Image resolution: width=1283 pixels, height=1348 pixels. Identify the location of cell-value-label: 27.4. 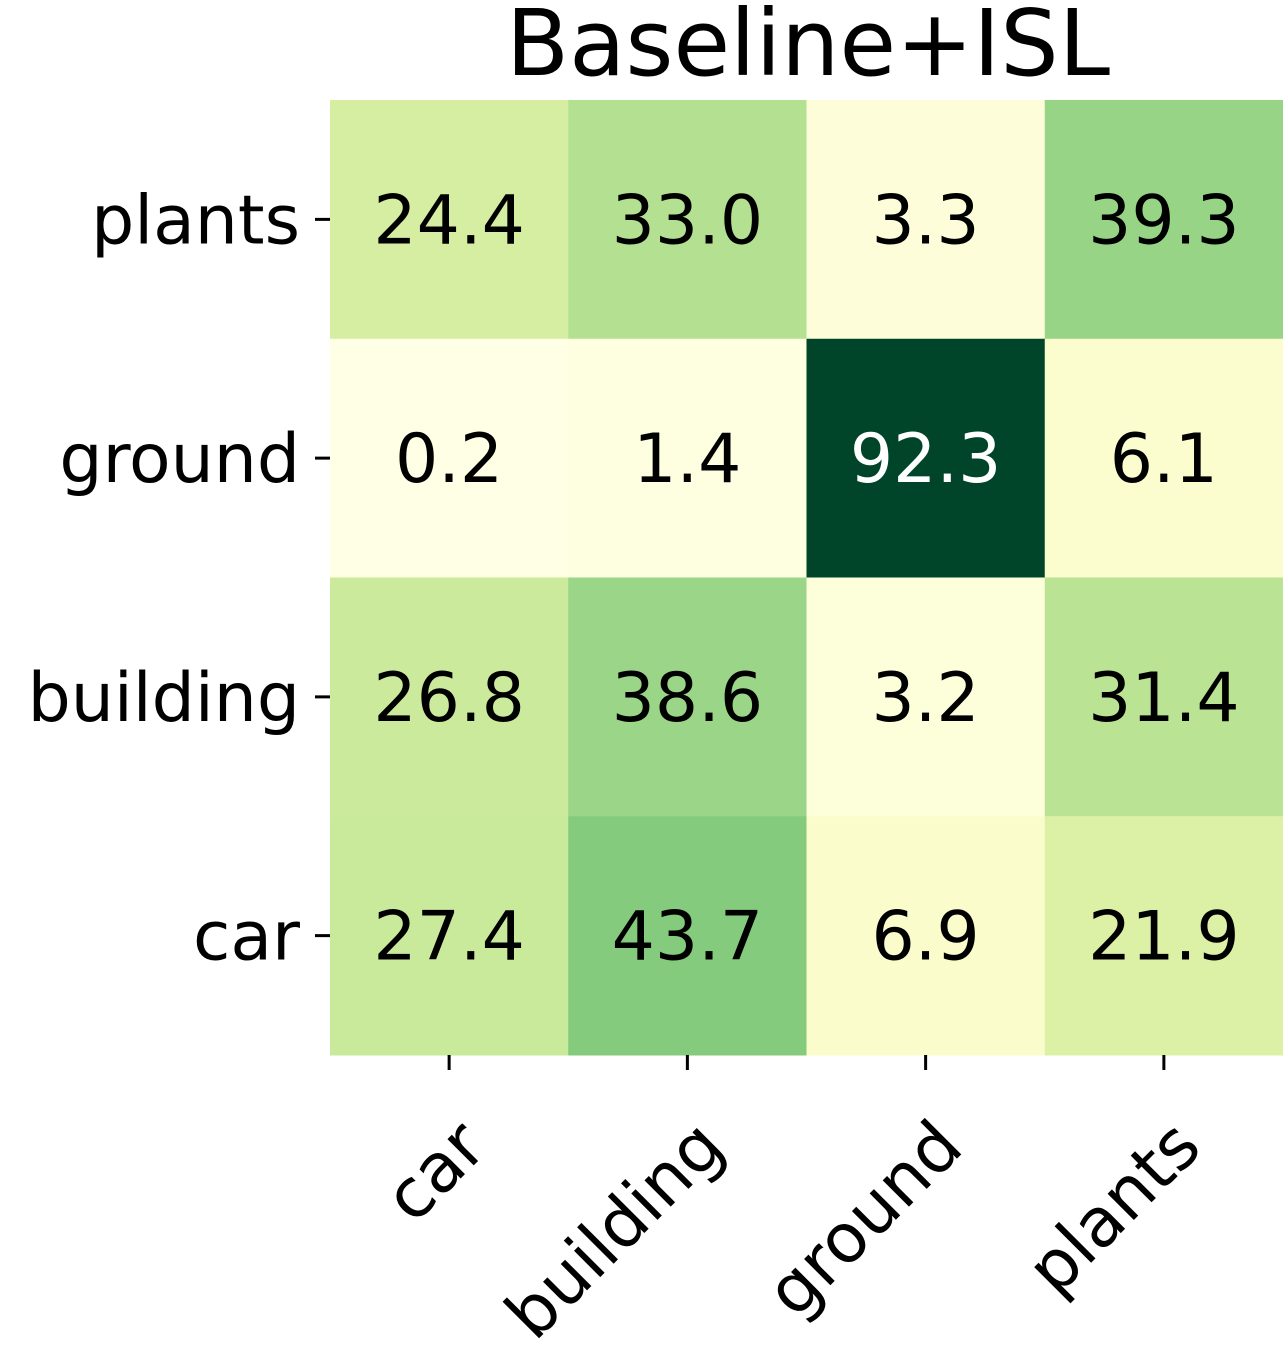
(448, 937).